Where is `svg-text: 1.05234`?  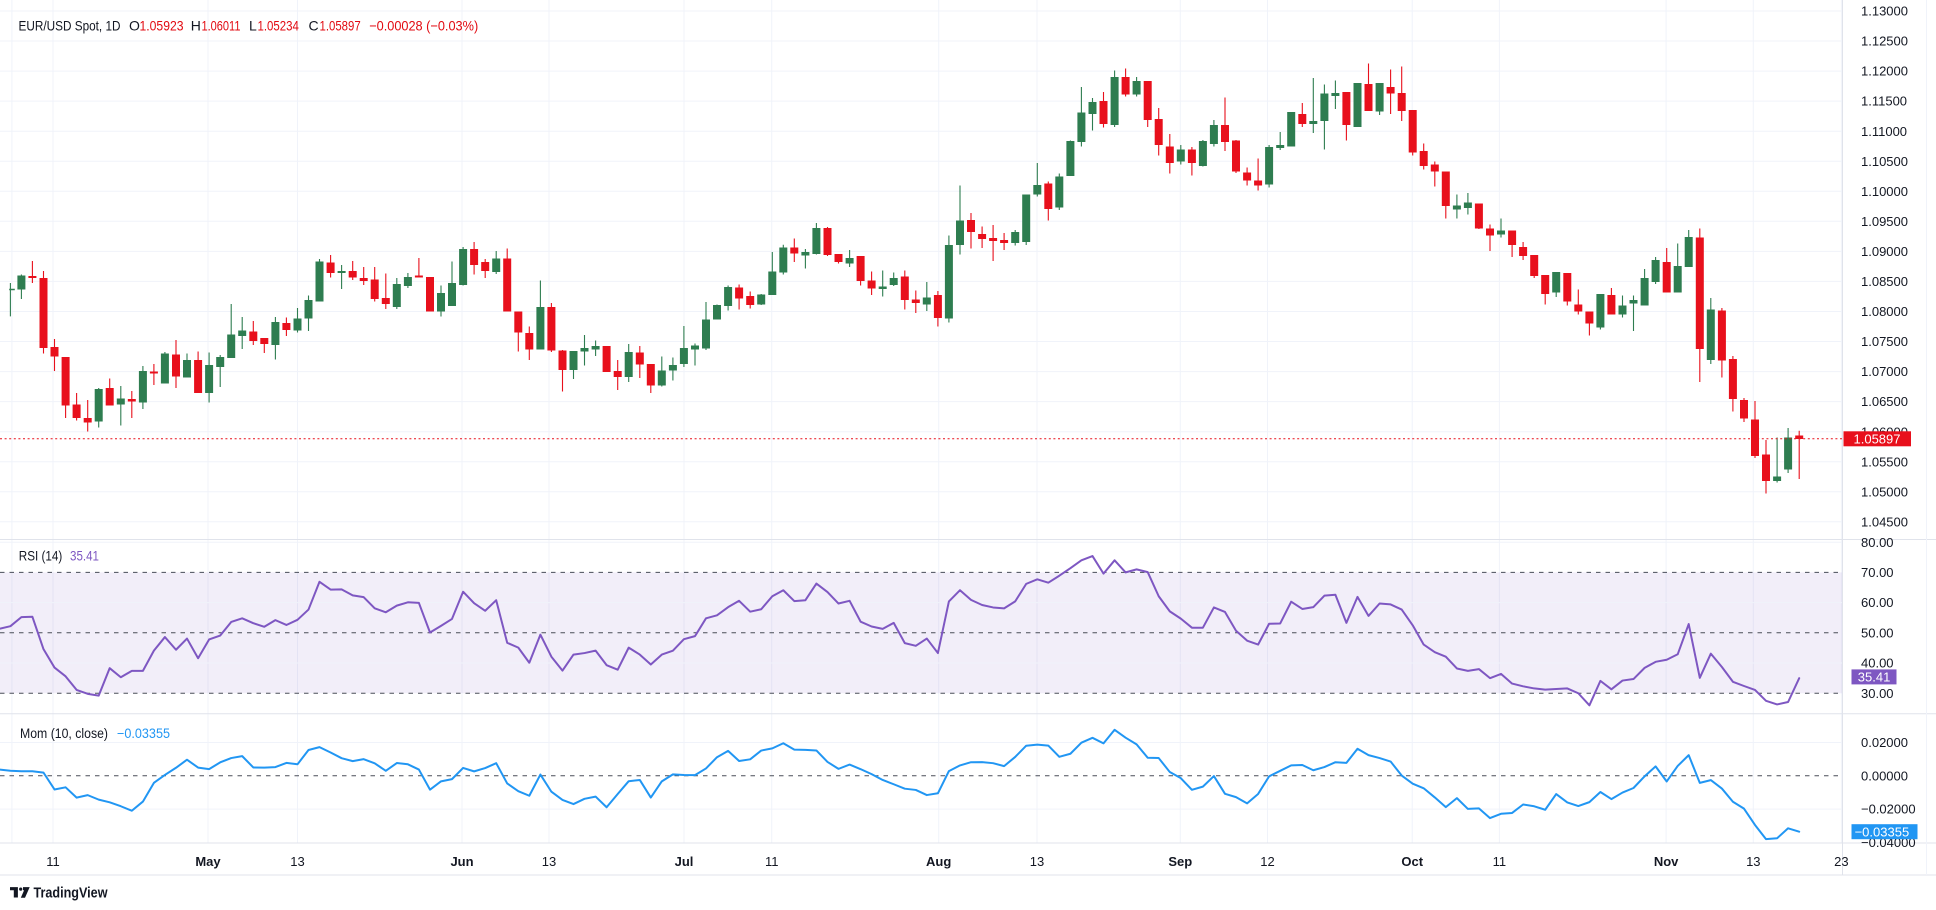
svg-text: 1.05234 is located at coordinates (278, 26).